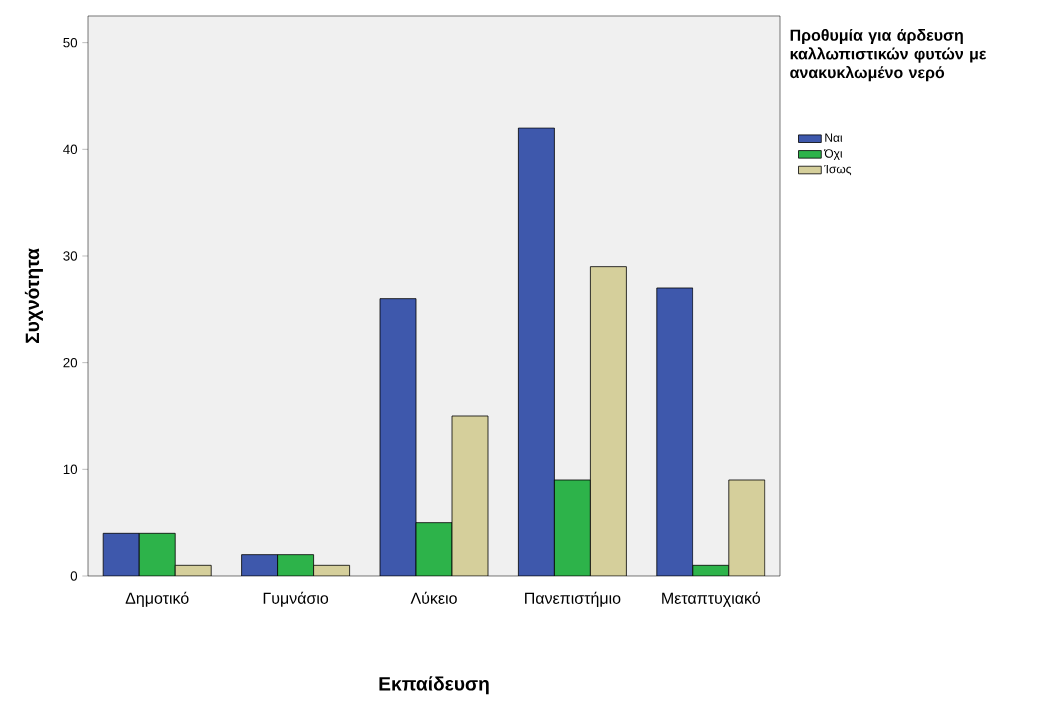  Describe the element at coordinates (888, 55) in the screenshot. I see `legend-title: Προθυμία για άρδευση καλλωπιστικών φυτών με ανακυκλωμένο νερό` at that location.